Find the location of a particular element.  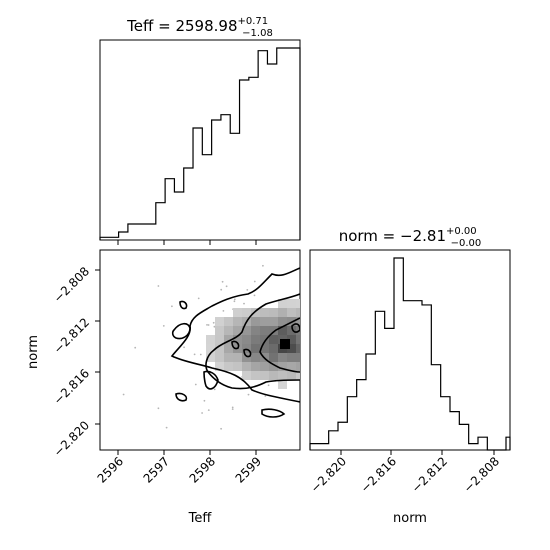

density-cells is located at coordinates (253, 344).